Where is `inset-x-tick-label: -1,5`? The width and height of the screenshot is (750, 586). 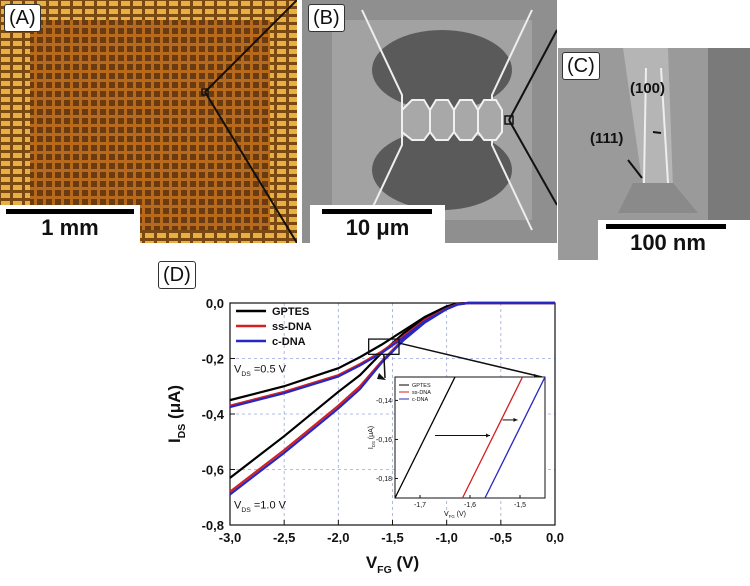
inset-x-tick-label: -1,5 is located at coordinates (520, 505).